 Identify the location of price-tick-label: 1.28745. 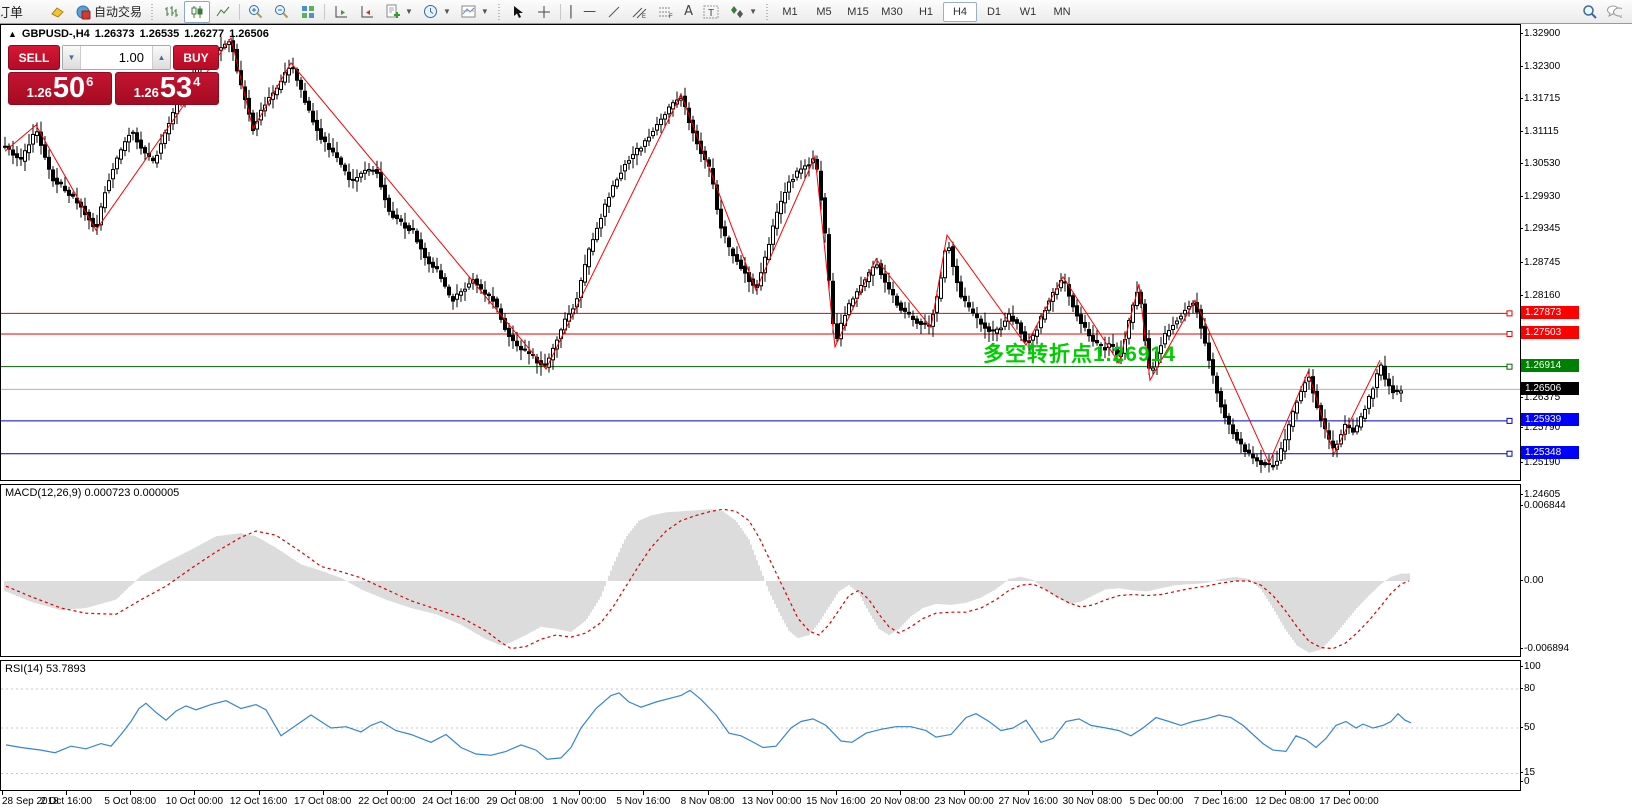
(1540, 262).